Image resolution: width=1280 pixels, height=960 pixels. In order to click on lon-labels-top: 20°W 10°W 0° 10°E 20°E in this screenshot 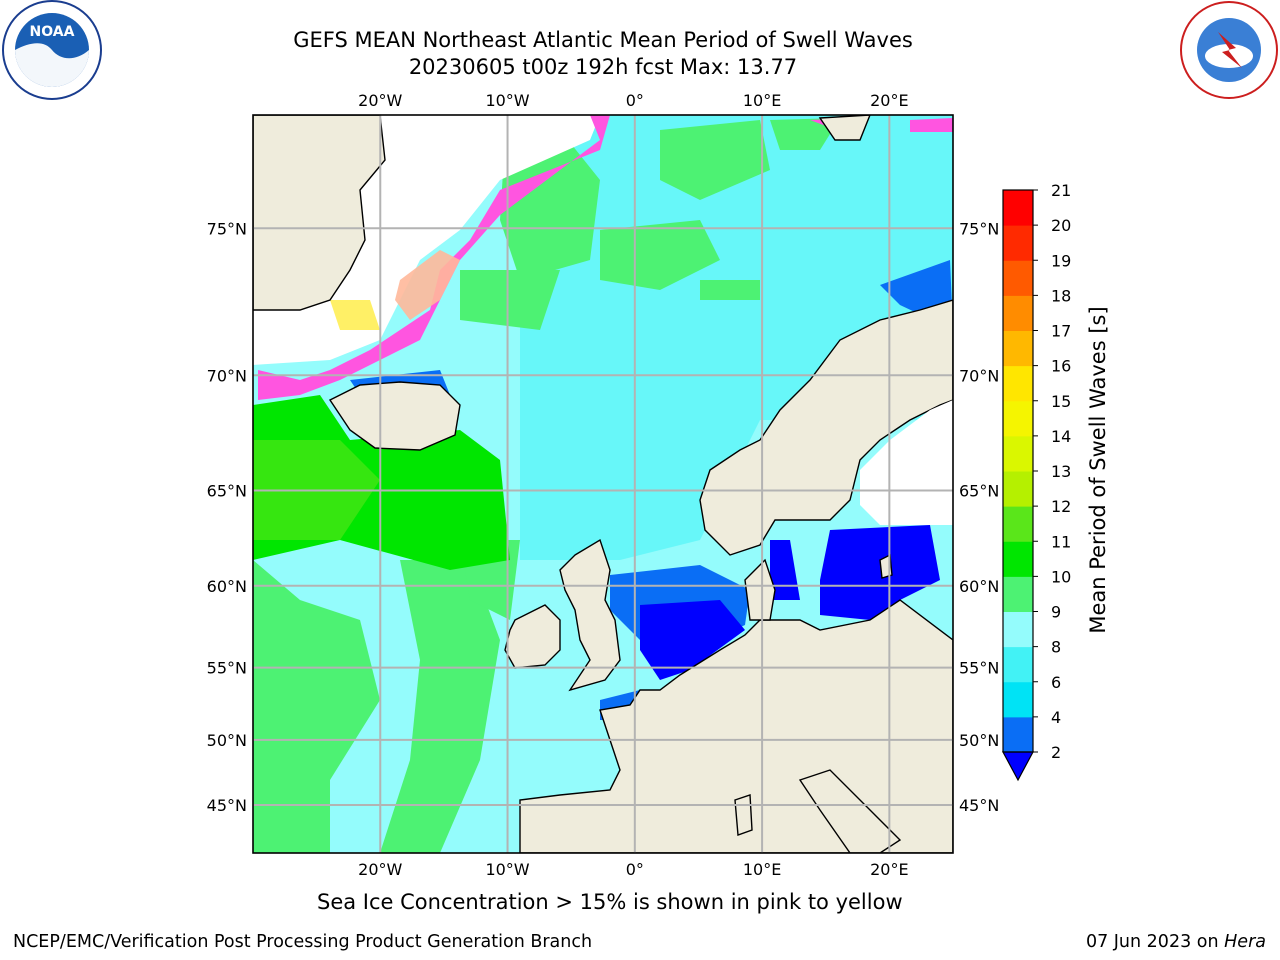, I will do `click(633, 100)`.